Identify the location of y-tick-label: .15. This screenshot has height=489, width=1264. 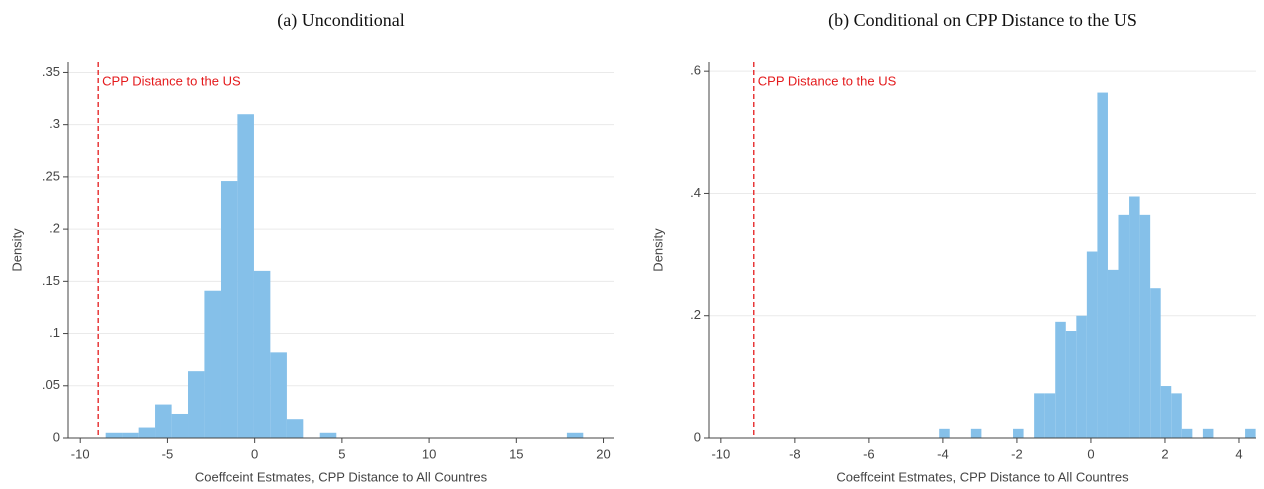
(51, 280).